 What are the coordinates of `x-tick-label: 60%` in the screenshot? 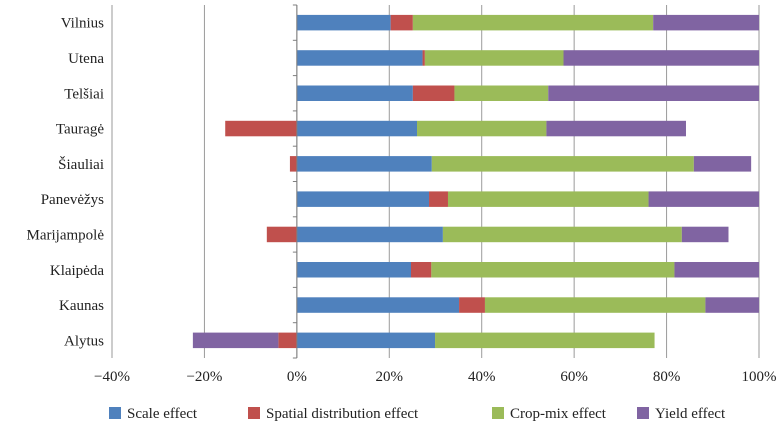 It's located at (574, 377).